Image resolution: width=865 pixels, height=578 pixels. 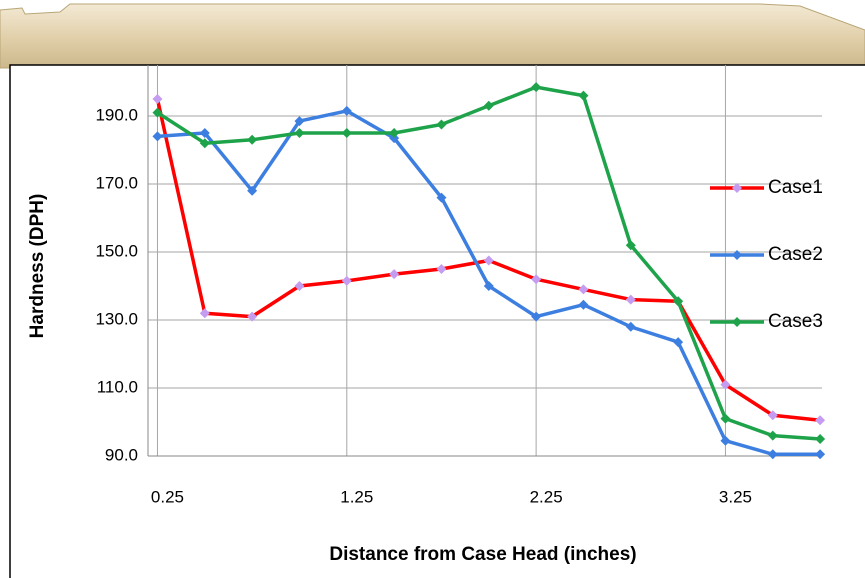 I want to click on y-tick-label: 190.0, so click(x=116, y=114).